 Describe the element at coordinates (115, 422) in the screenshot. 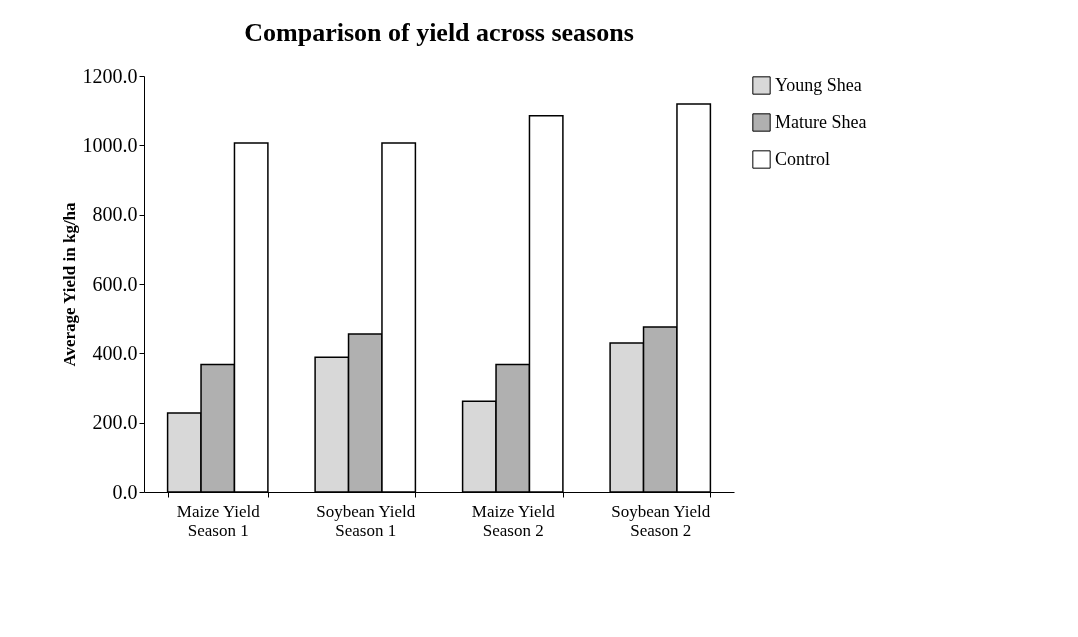

I see `y-tick-label: 200.0` at that location.